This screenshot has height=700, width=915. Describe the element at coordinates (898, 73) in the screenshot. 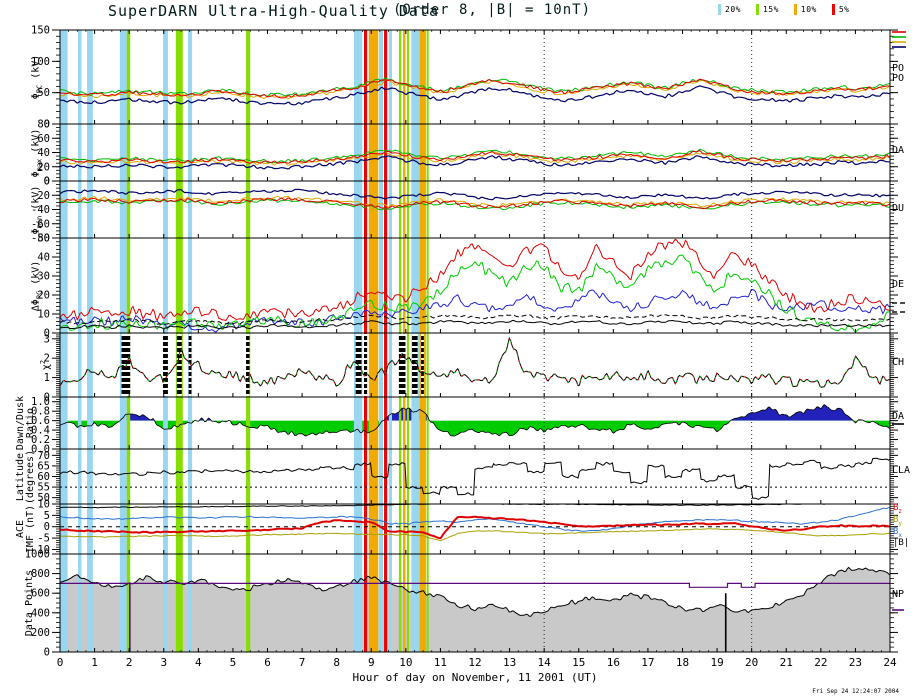

I see `right-axis-label-phi-pc: PO PO` at that location.